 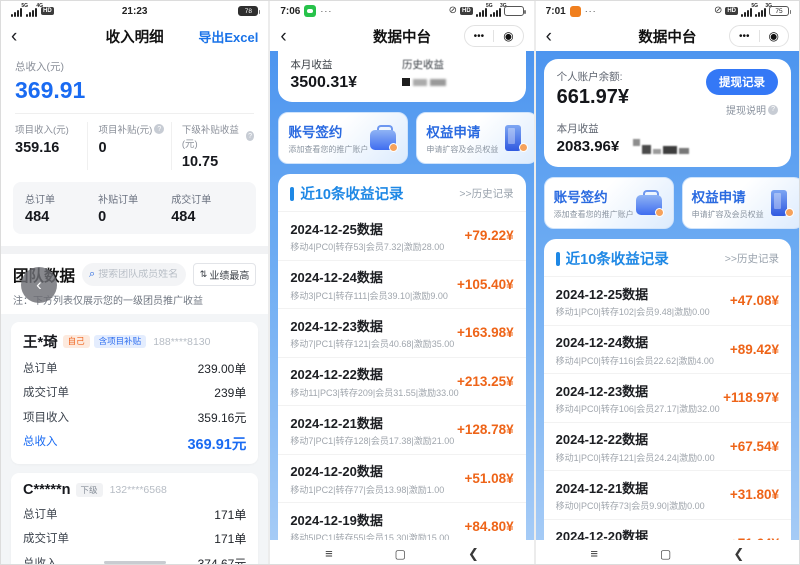 I want to click on record-date: 2024-12-25数据, so click(x=602, y=294).